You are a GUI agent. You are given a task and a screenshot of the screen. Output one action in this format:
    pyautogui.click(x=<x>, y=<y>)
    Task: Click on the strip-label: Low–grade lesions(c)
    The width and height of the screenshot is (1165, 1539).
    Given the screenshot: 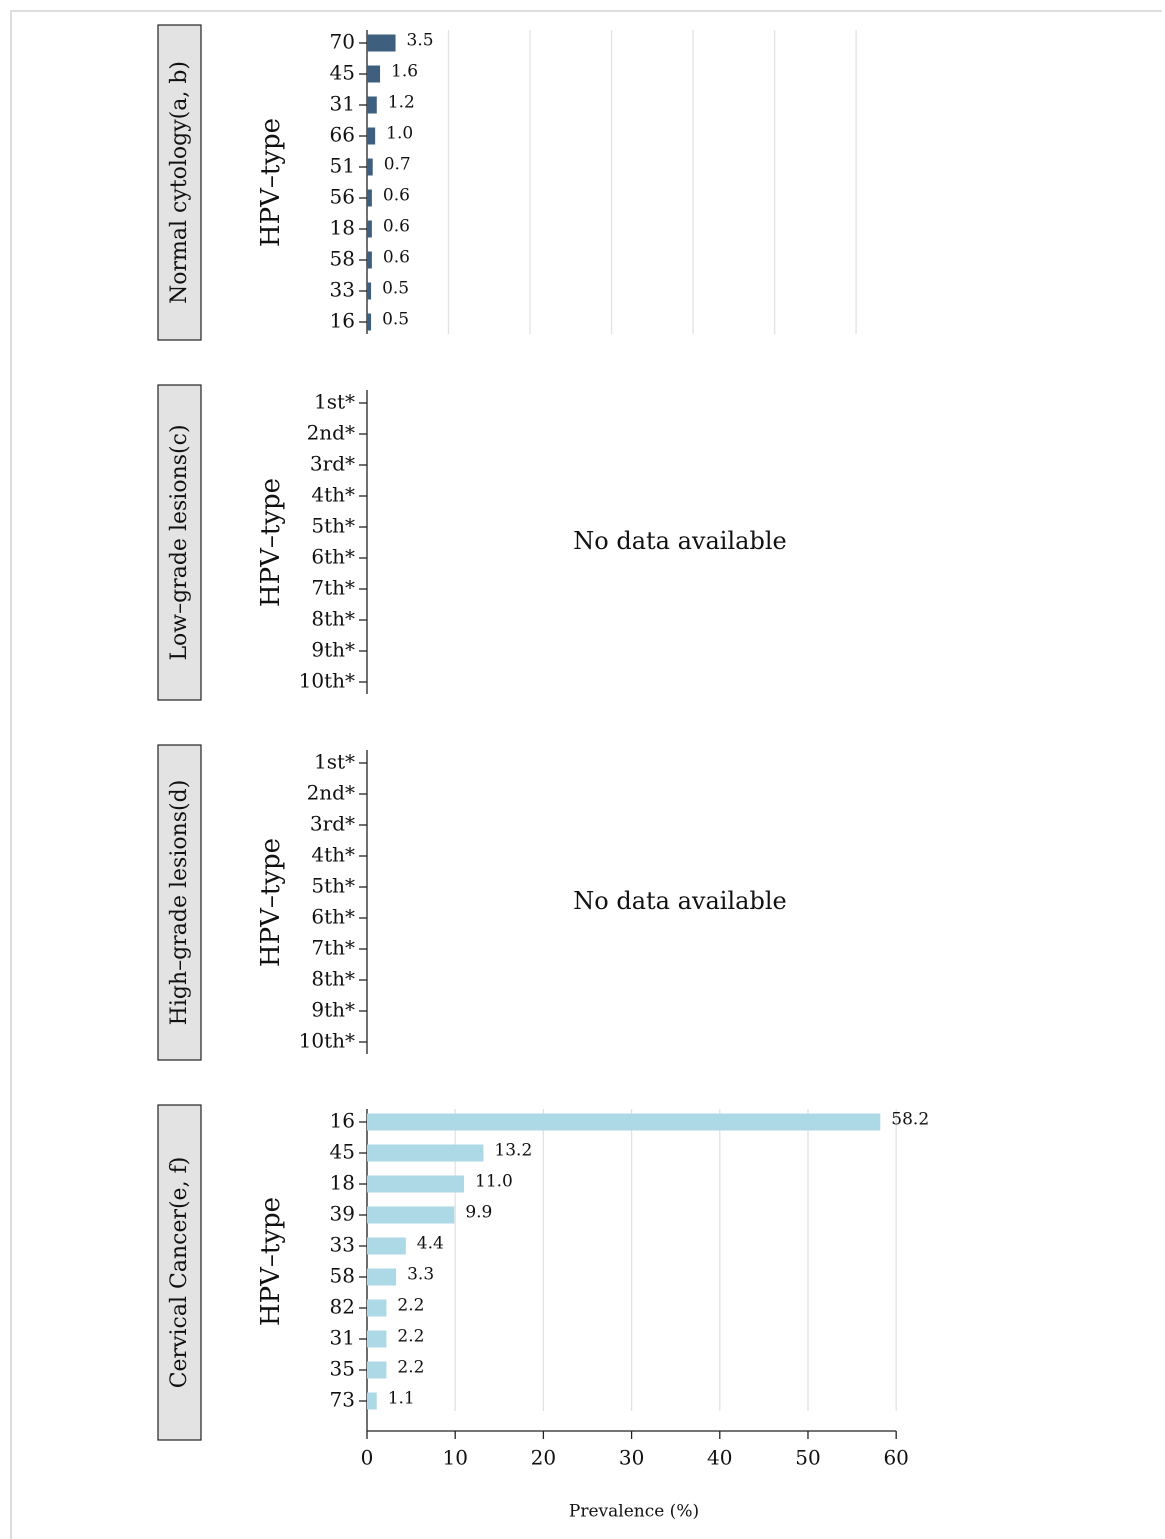 What is the action you would take?
    pyautogui.click(x=179, y=542)
    